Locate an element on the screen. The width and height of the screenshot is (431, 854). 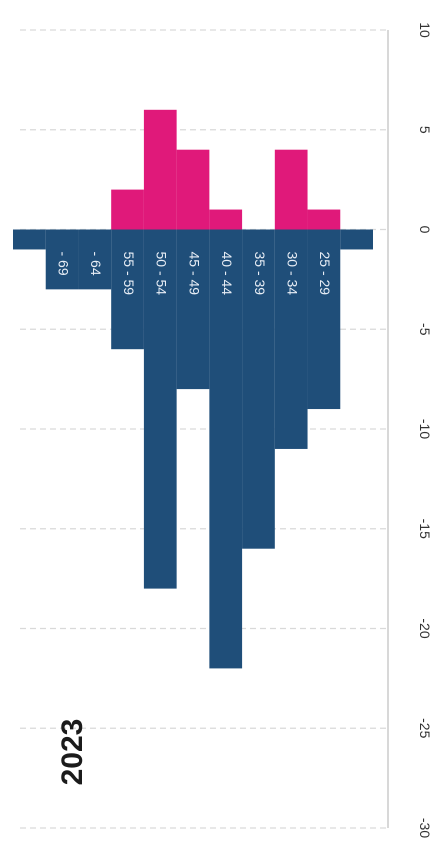
category-label: - 64 is located at coordinates (96, 264).